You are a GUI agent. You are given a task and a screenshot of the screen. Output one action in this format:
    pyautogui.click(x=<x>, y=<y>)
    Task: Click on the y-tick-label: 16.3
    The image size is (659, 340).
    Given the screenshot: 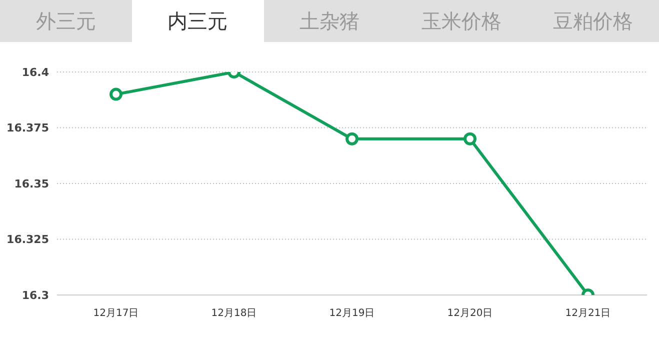 What is the action you would take?
    pyautogui.click(x=35, y=295)
    